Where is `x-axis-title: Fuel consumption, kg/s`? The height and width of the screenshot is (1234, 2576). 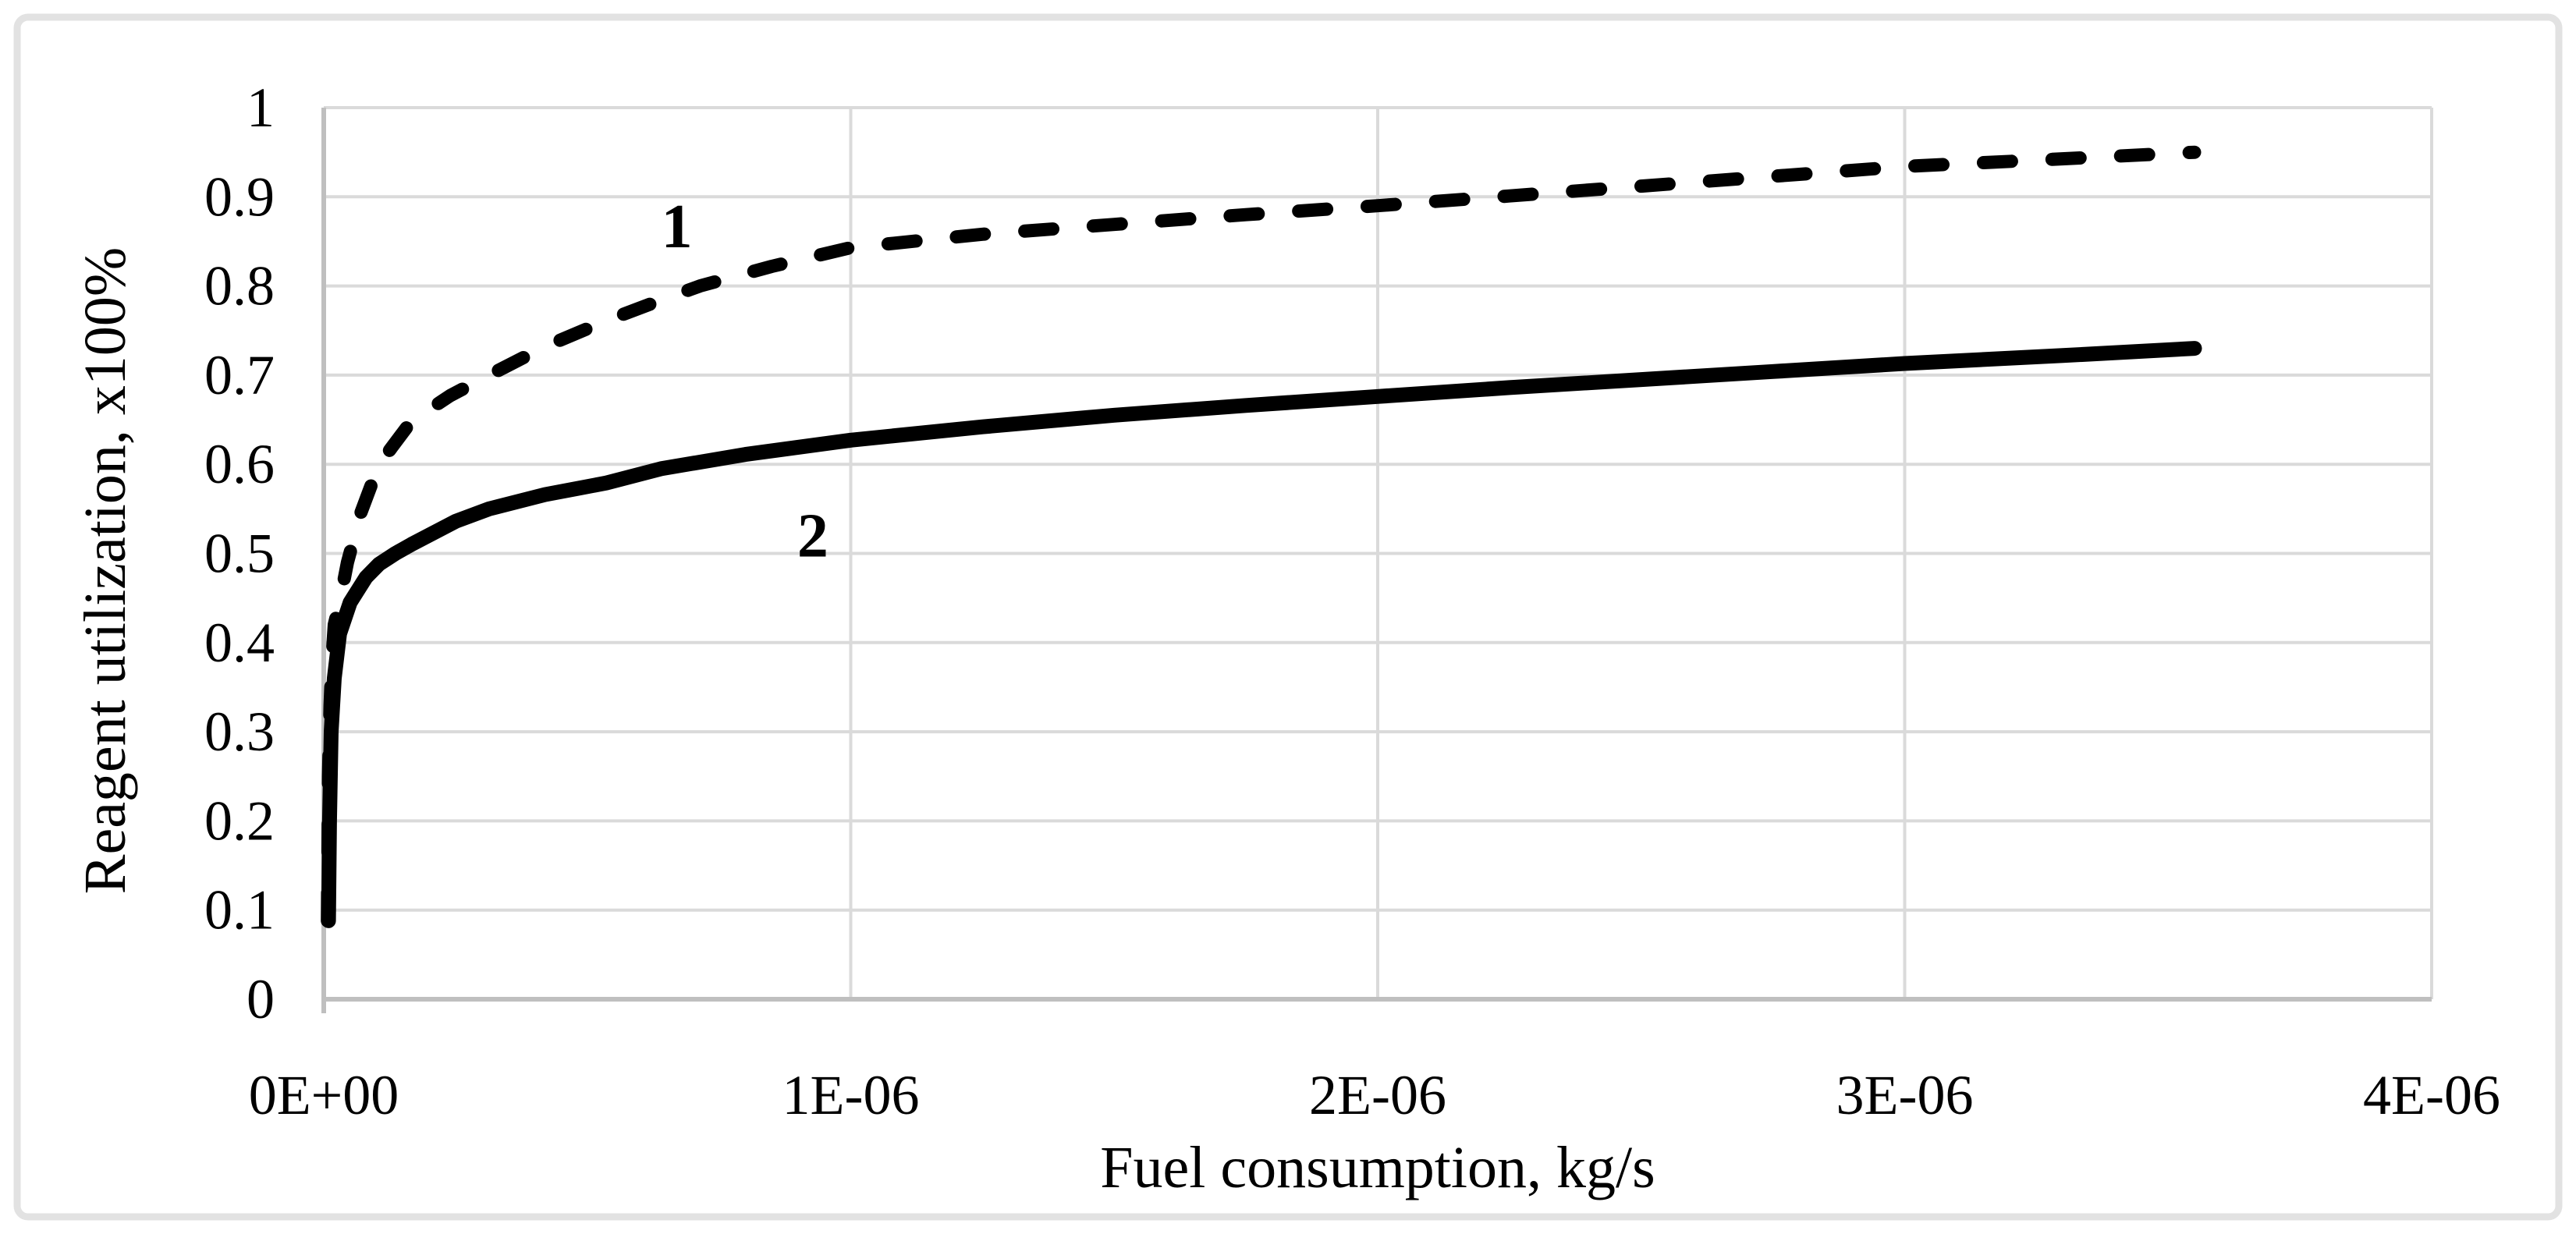
x-axis-title: Fuel consumption, kg/s is located at coordinates (1377, 1167).